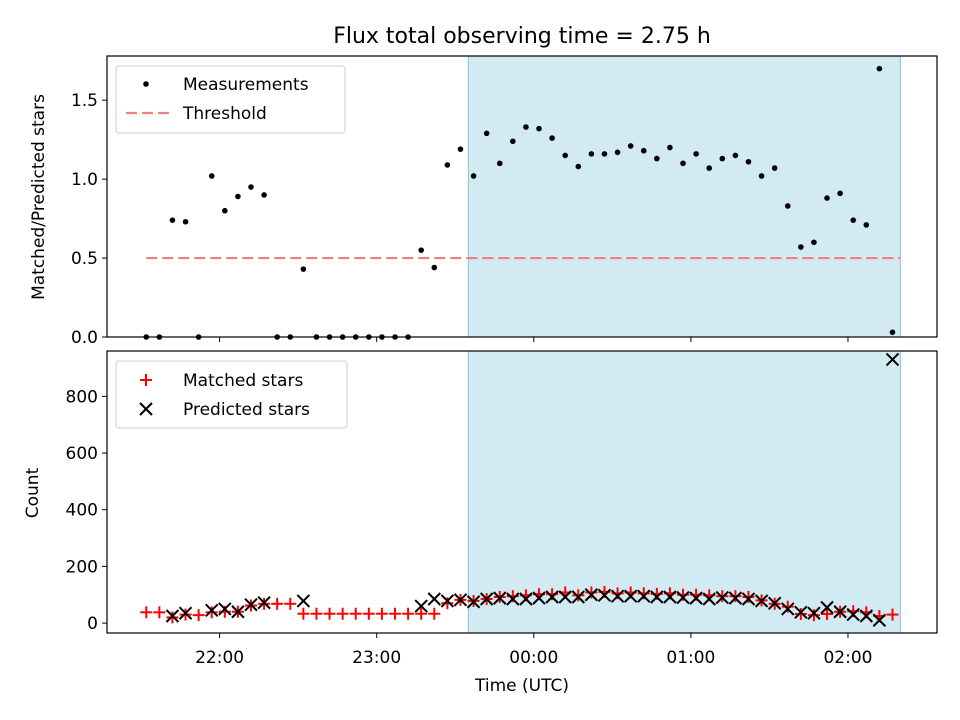  What do you see at coordinates (219, 658) in the screenshot?
I see `x-tick-label: 22:00` at bounding box center [219, 658].